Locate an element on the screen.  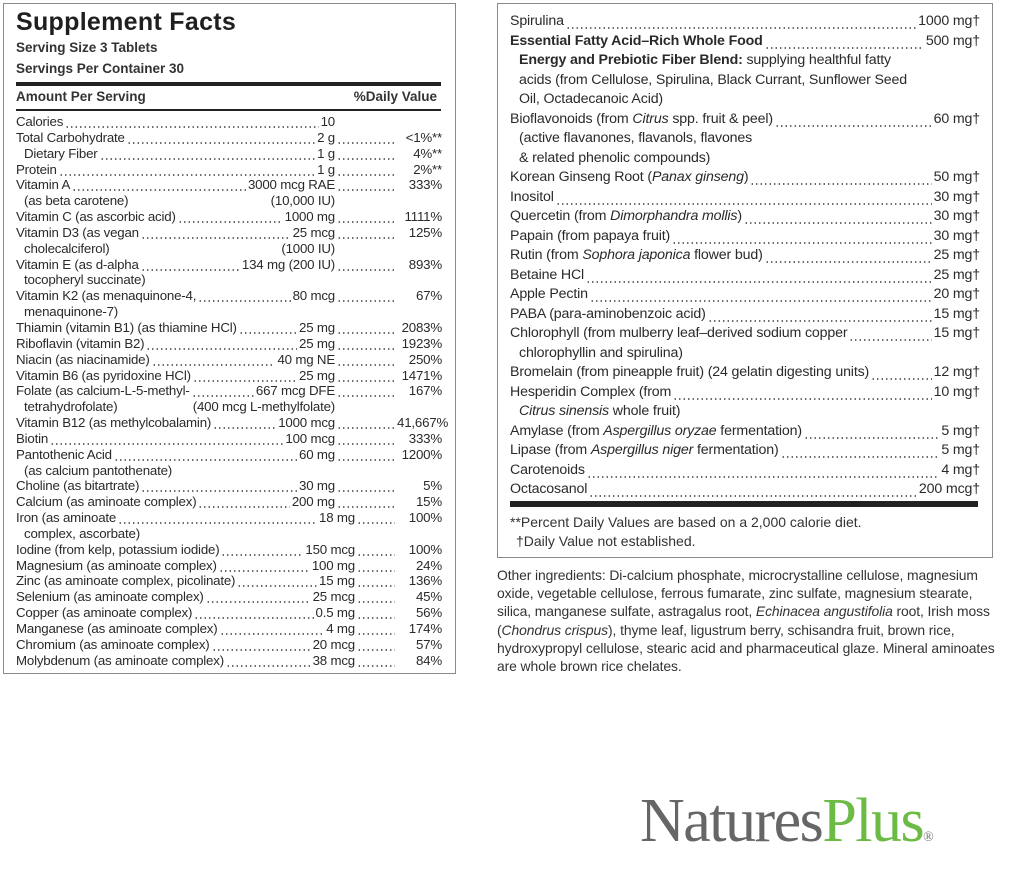
ingredient-name-part: PABA (para-aminobenzoic acid) is located at coordinates (608, 313).